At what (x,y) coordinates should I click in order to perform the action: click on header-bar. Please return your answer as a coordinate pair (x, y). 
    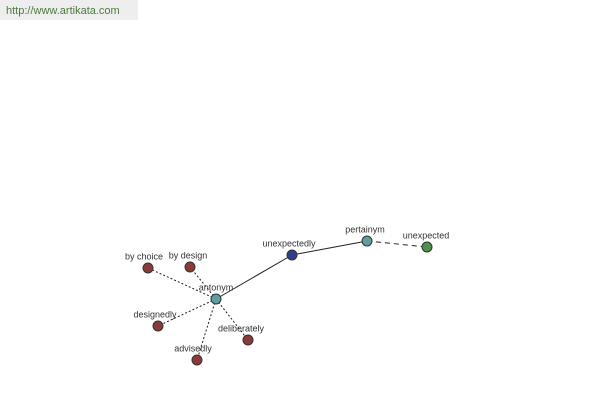
    Looking at the image, I should click on (69, 10).